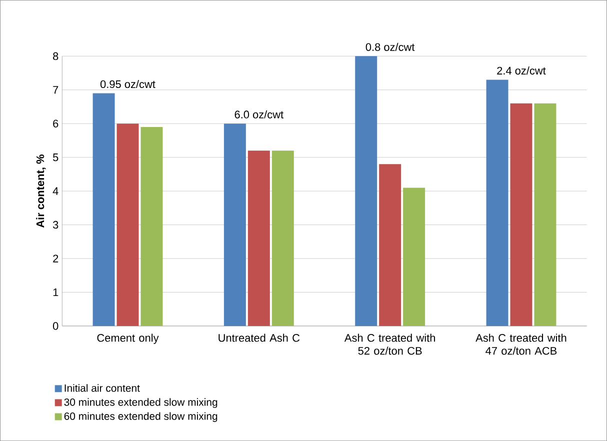 This screenshot has height=441, width=607. I want to click on y-tick-label: 7, so click(55, 90).